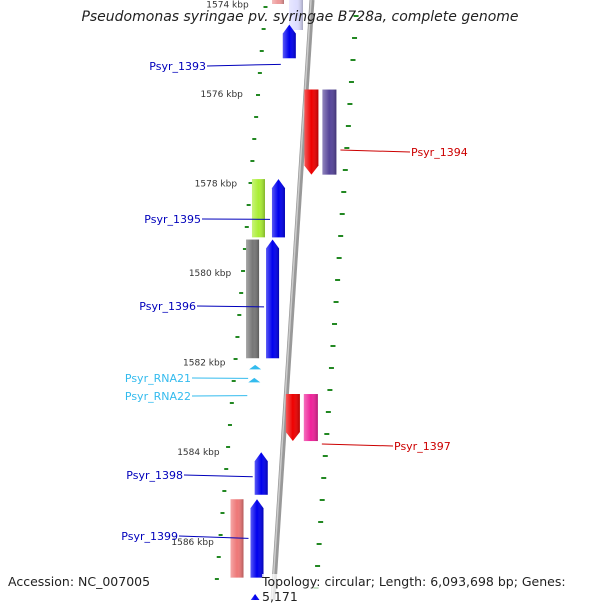 Image resolution: width=600 pixels, height=604 pixels. What do you see at coordinates (255, 597) in the screenshot?
I see `fragment-bottom` at bounding box center [255, 597].